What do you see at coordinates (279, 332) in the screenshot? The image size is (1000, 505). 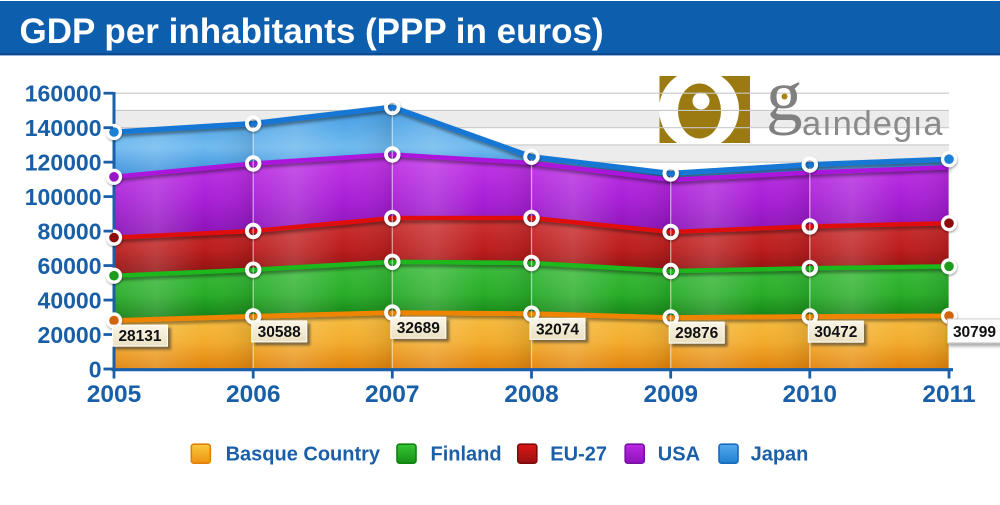 I see `svg-text: 30588` at bounding box center [279, 332].